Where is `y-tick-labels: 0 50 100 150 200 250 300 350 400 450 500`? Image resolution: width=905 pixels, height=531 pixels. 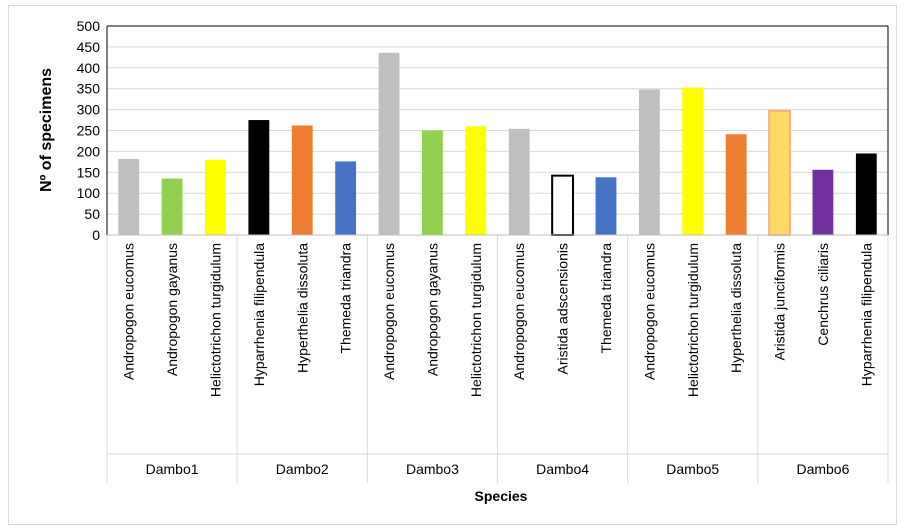
y-tick-labels: 0 50 100 150 200 250 300 350 400 450 500 is located at coordinates (89, 130).